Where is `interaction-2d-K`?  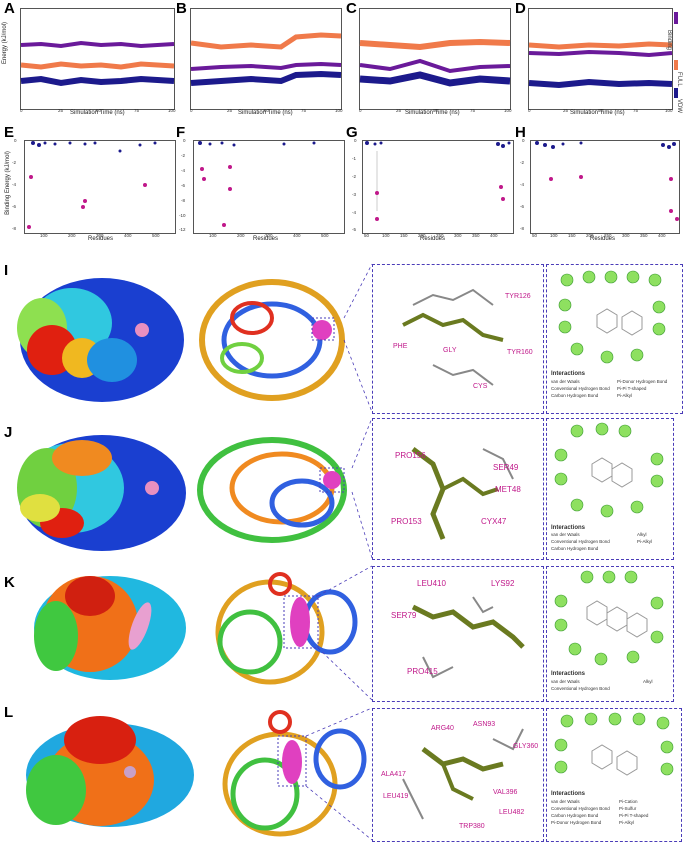
interaction-2d-K is located at coordinates (609, 618).